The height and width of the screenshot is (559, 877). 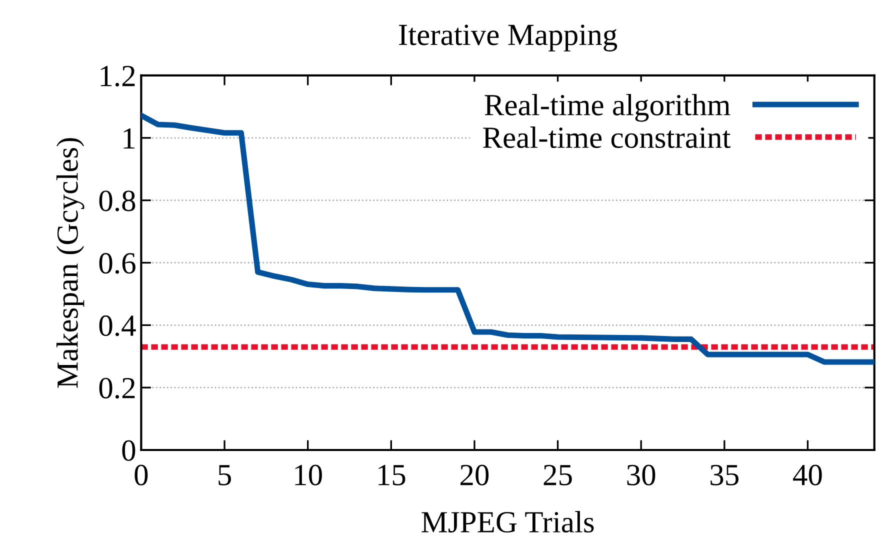 What do you see at coordinates (129, 138) in the screenshot?
I see `y-tick-label: 1` at bounding box center [129, 138].